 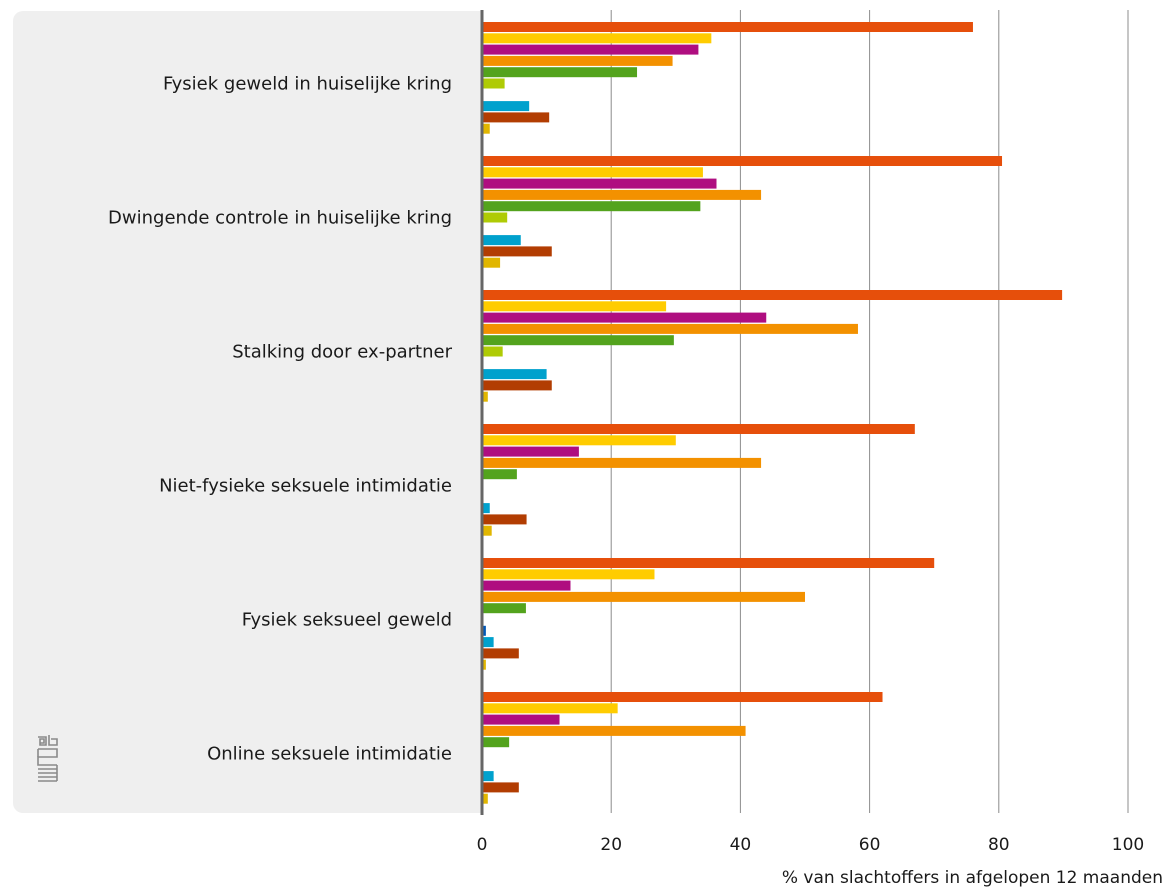 I want to click on category-label: Fysiek seksueel geweld, so click(x=347, y=620).